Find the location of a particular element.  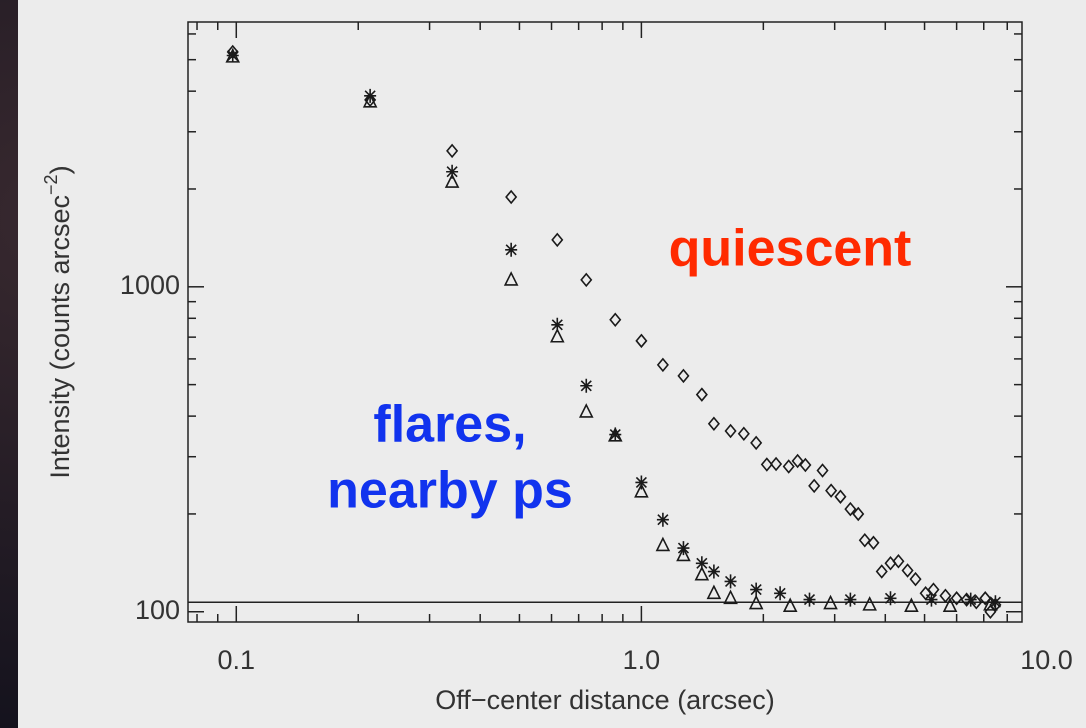

annotation: nearby ps is located at coordinates (450, 491).